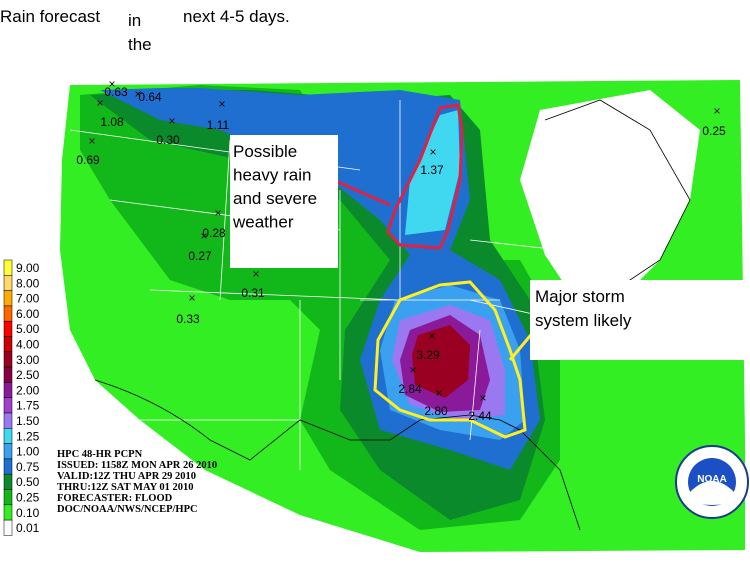 This screenshot has width=750, height=562. Describe the element at coordinates (28, 421) in the screenshot. I see `legend-label: 1.50` at that location.